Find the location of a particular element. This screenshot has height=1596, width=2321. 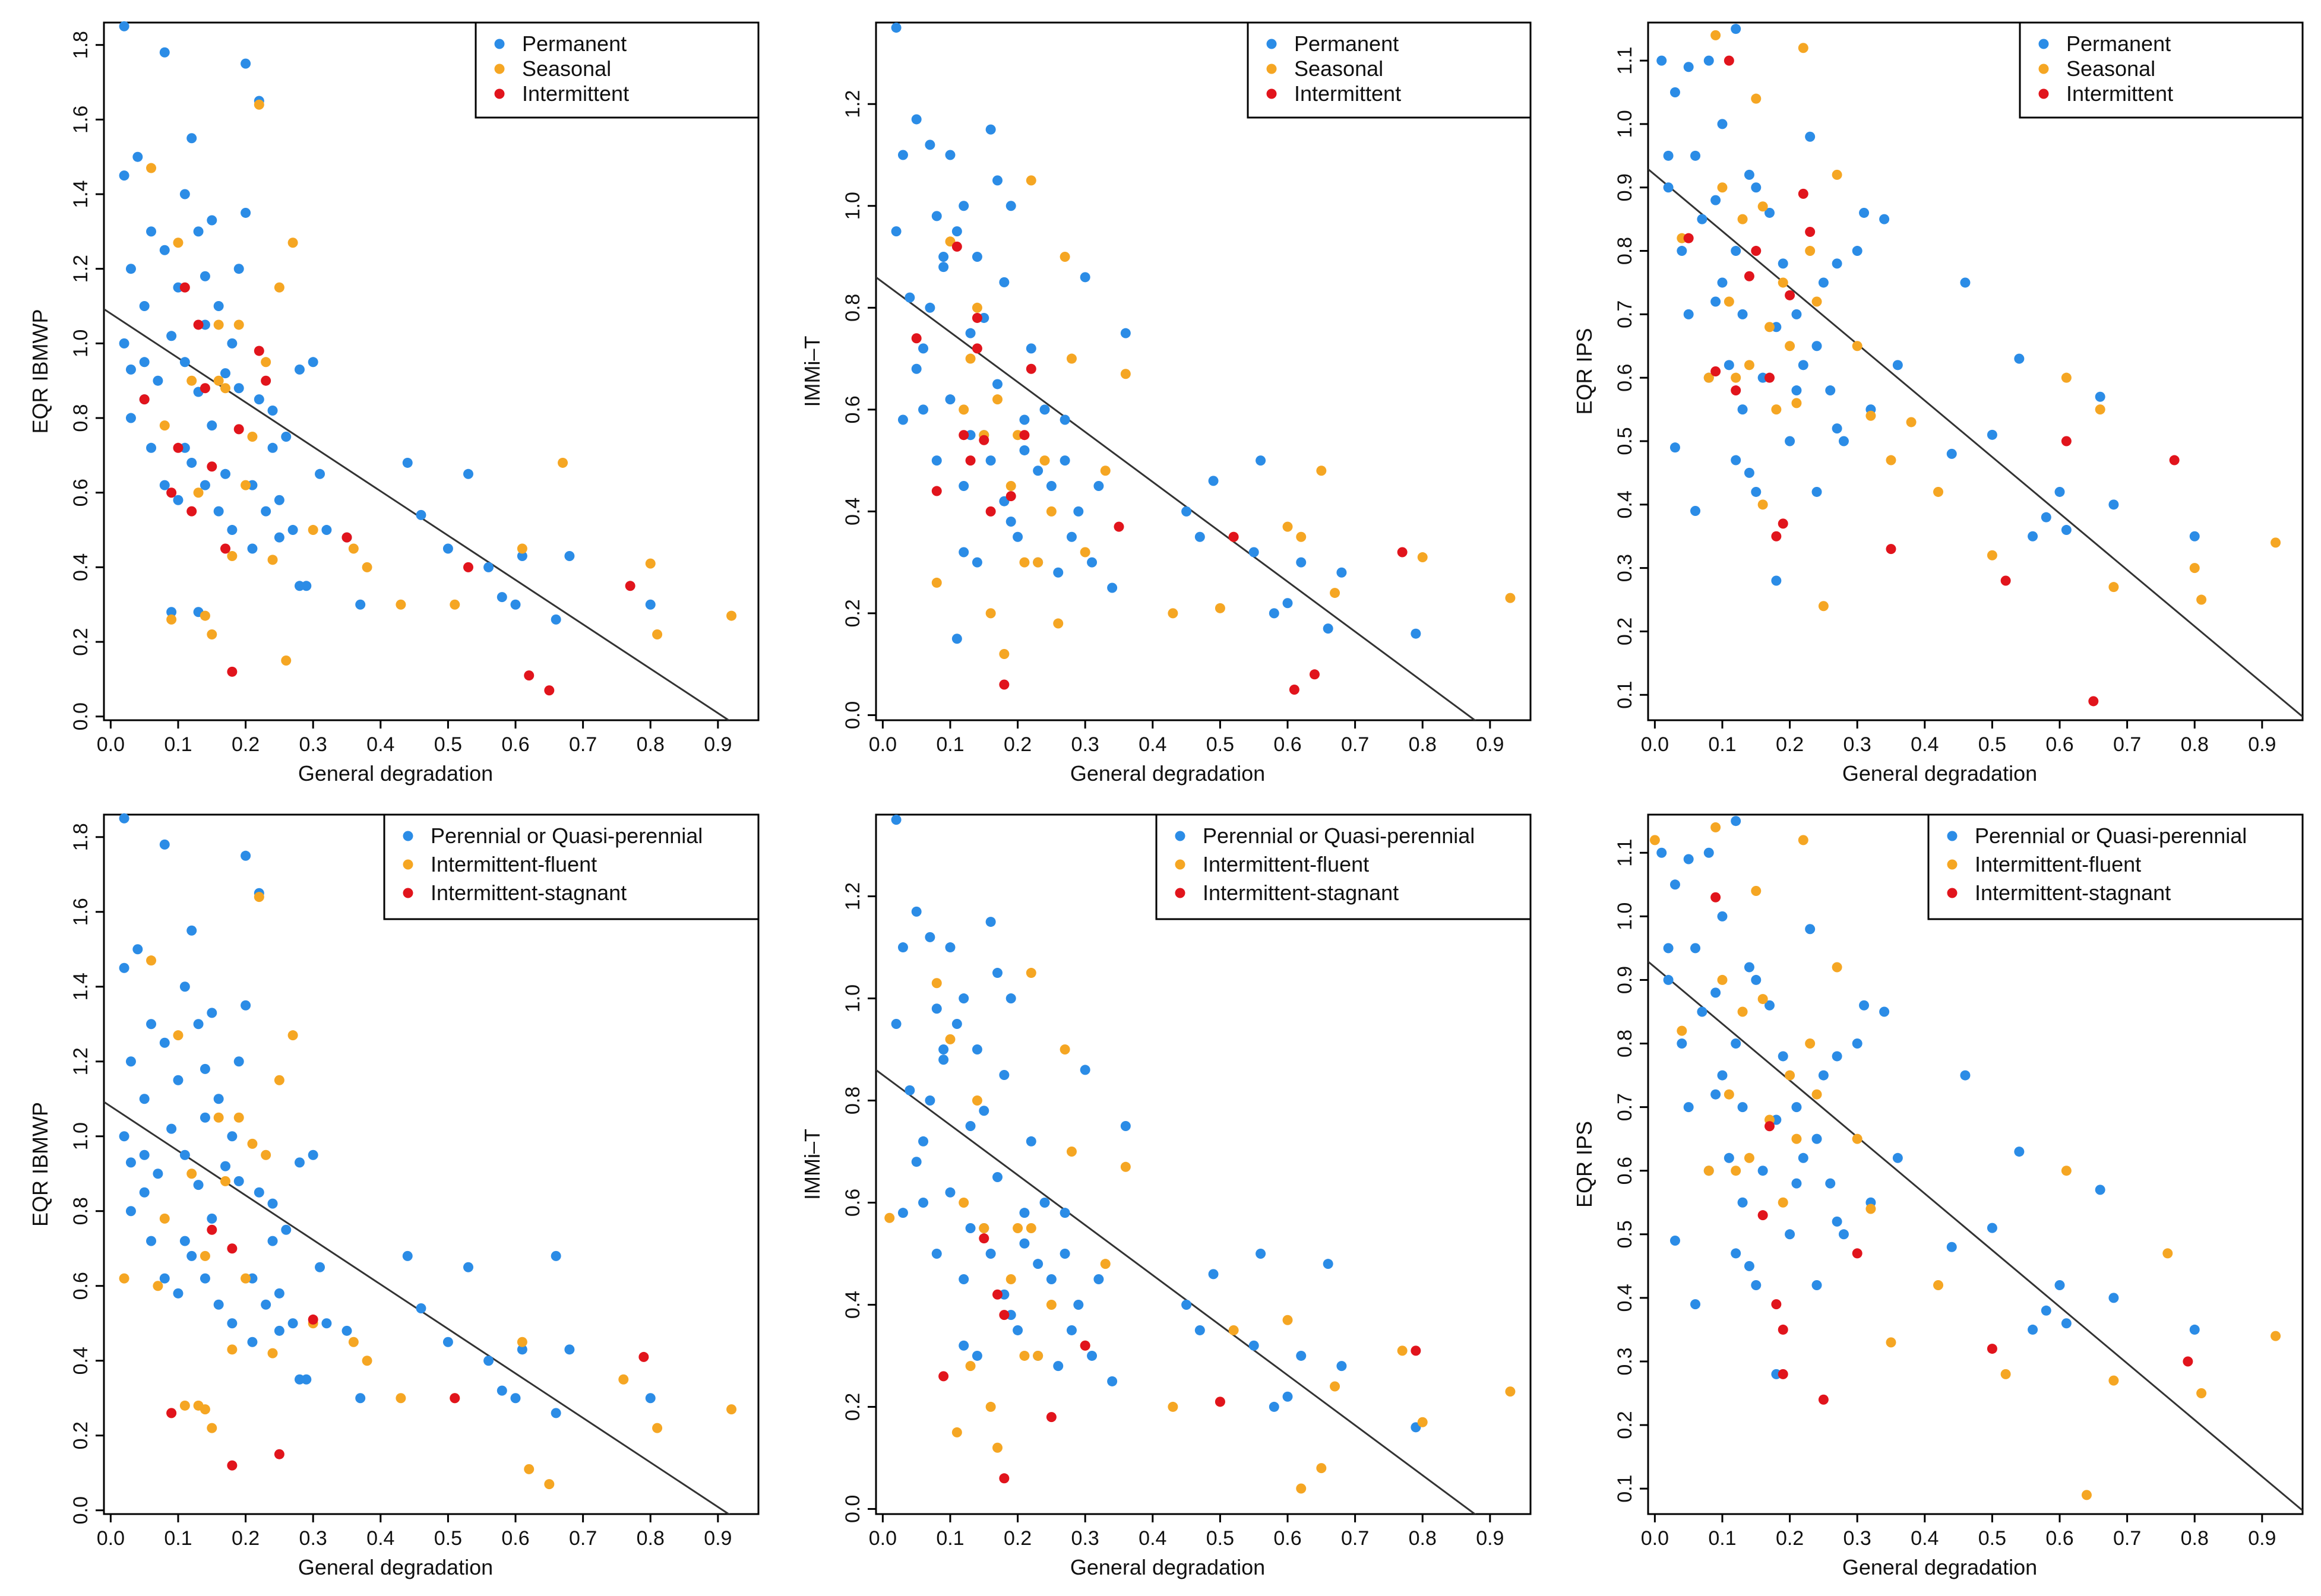

x-tick-label: 0.3 is located at coordinates (313, 1538).